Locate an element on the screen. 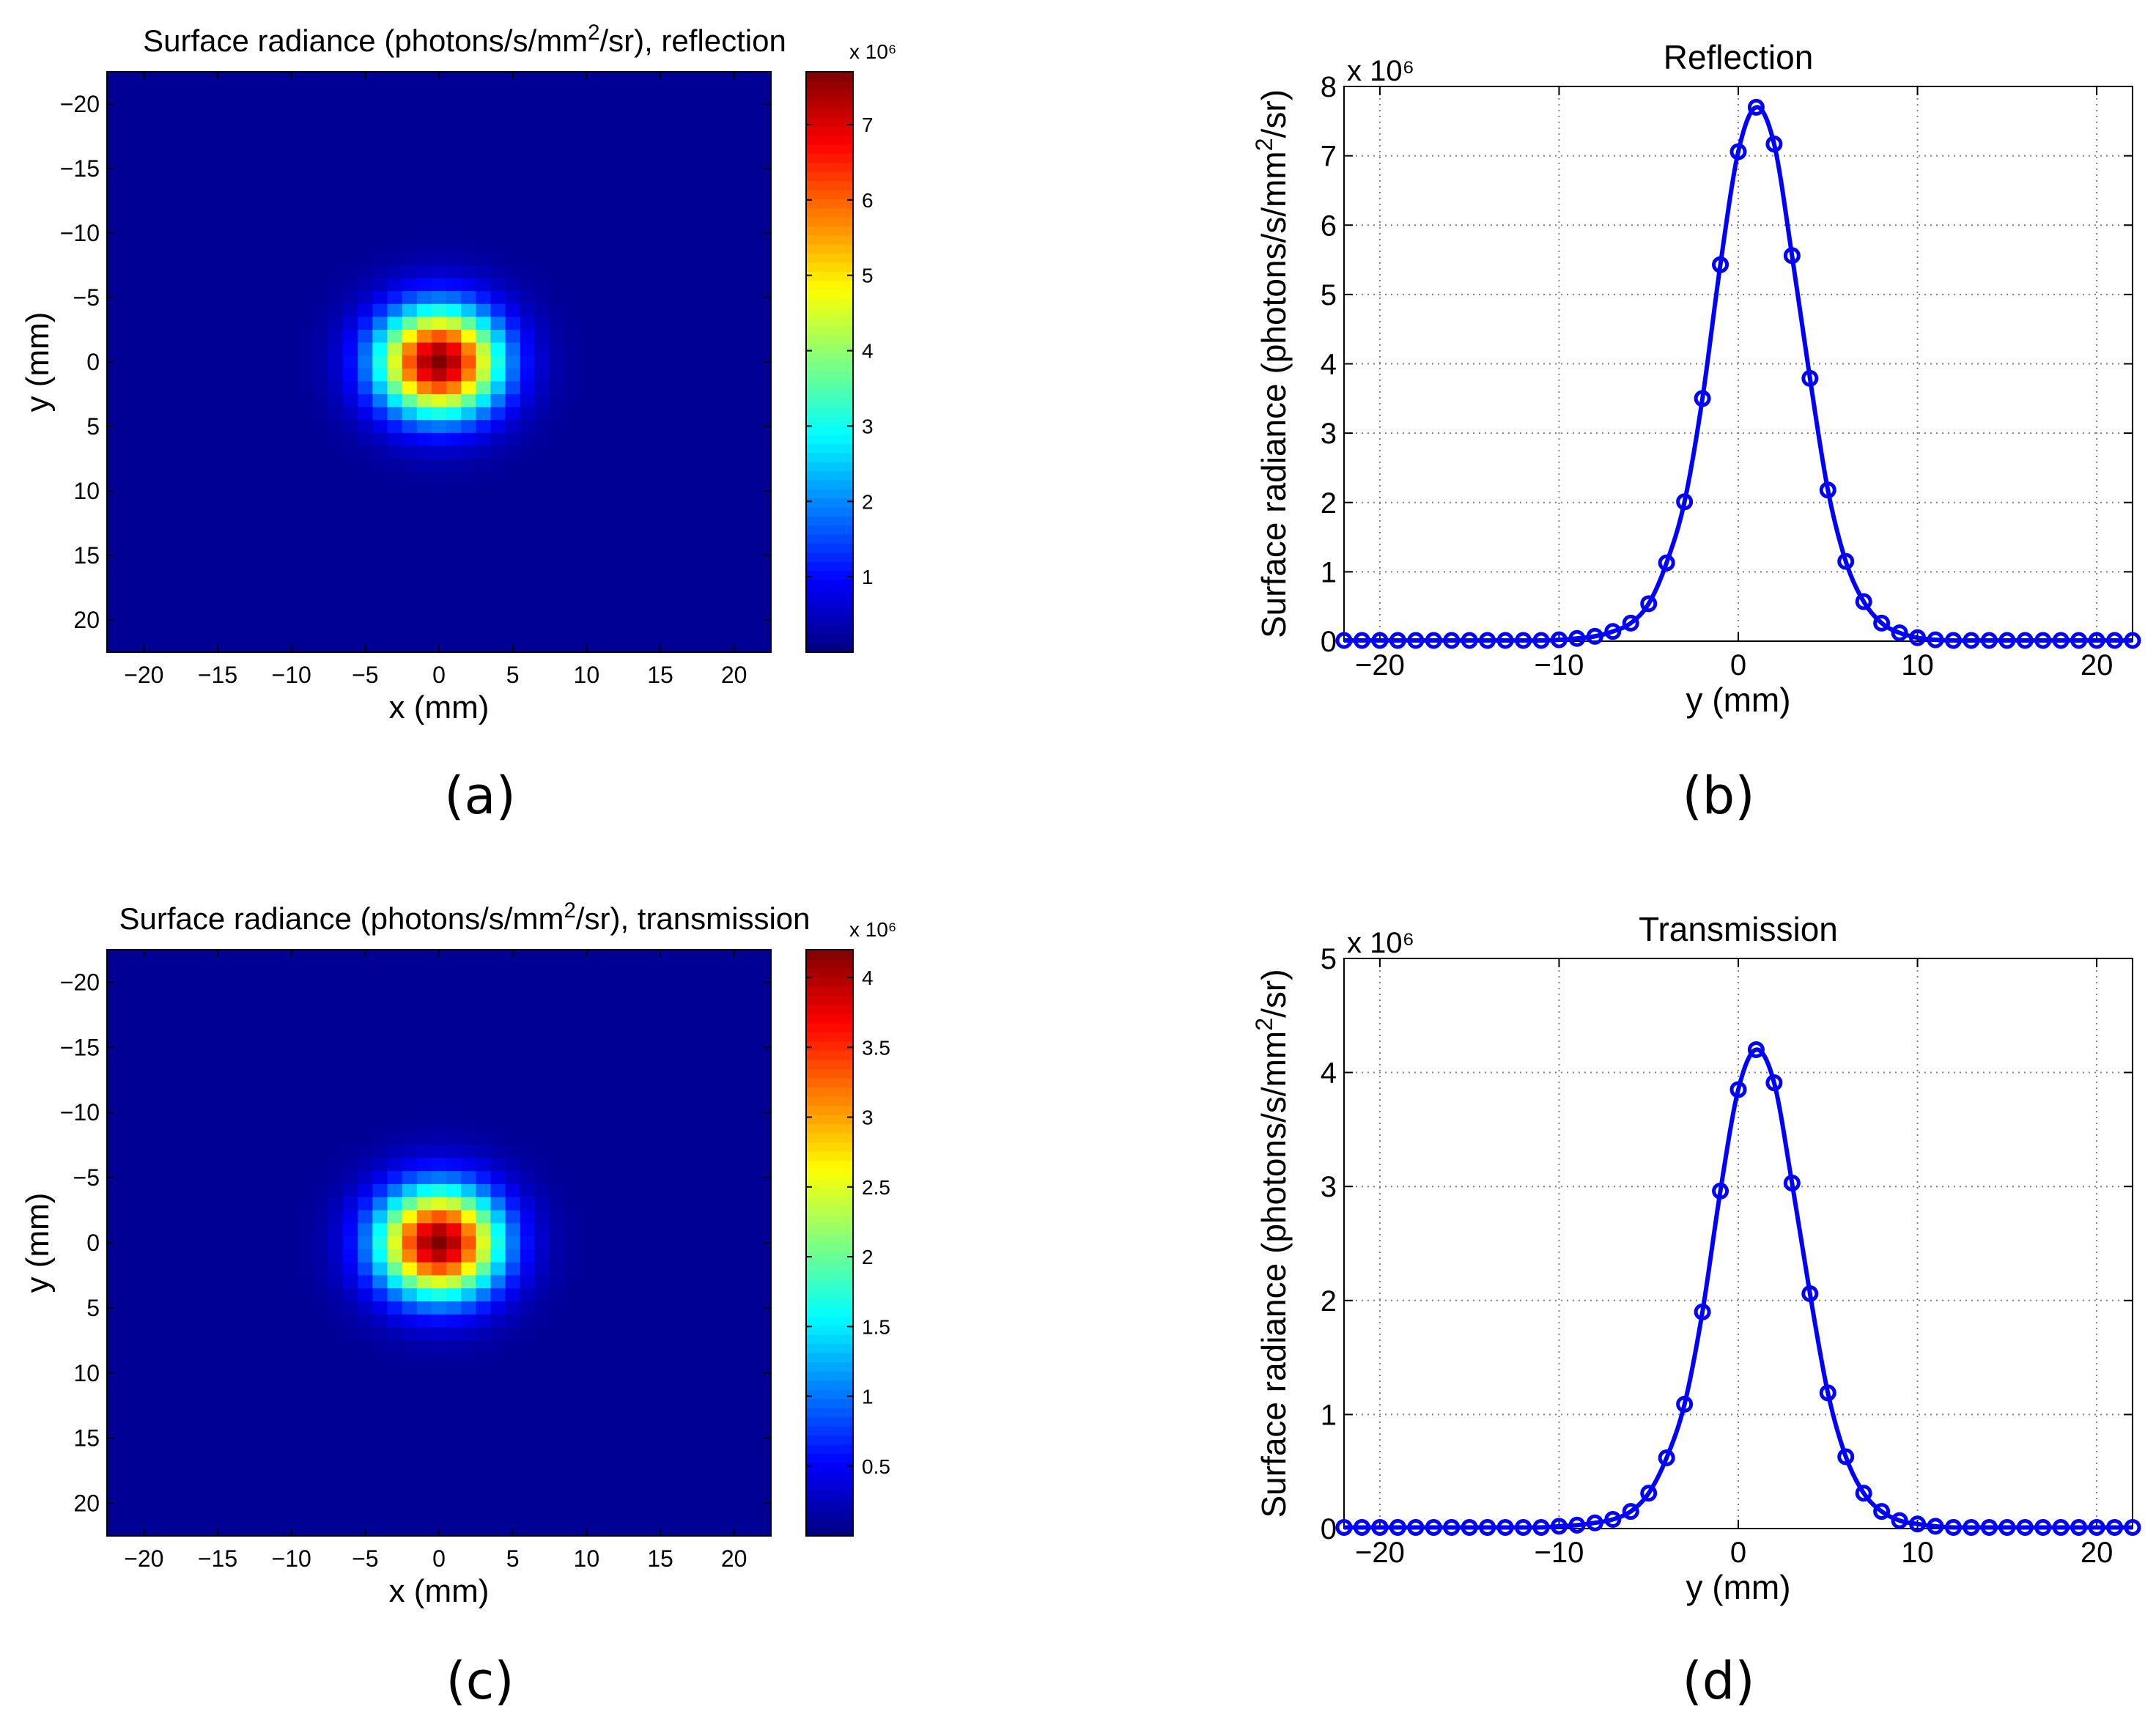  colorbar-swatch is located at coordinates (829, 349).